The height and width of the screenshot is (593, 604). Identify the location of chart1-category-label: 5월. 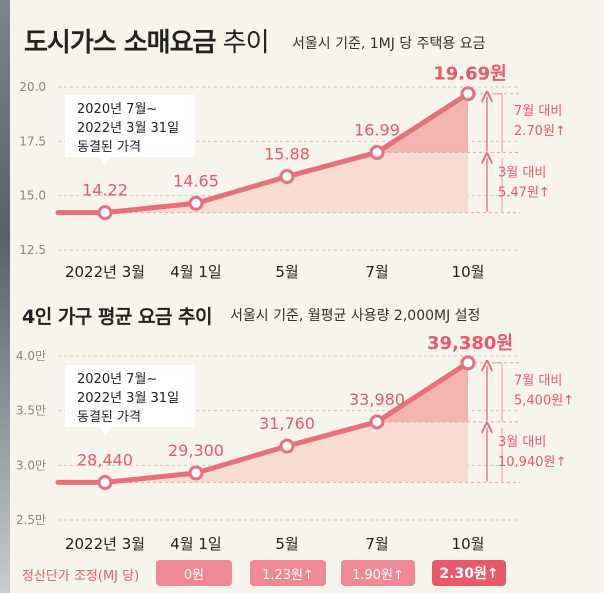
(286, 272).